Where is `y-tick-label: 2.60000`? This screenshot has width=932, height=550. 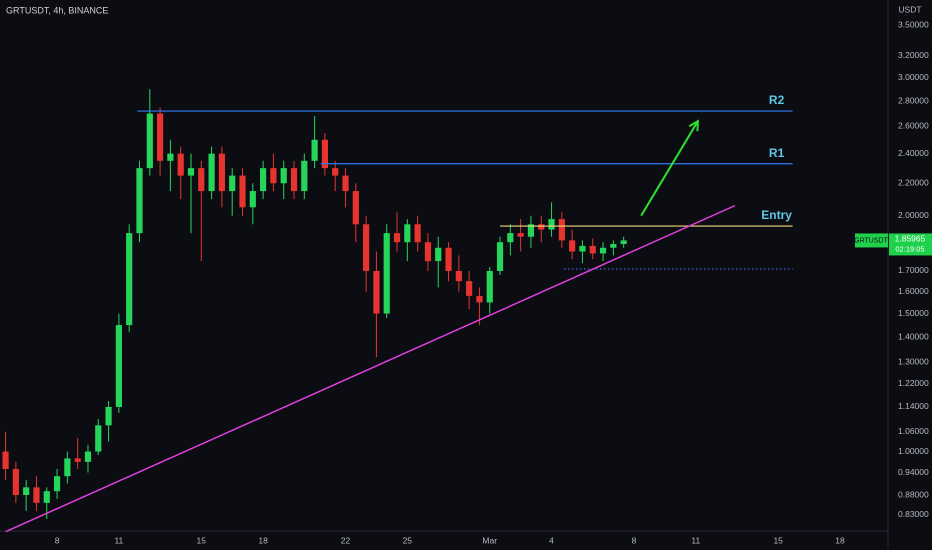
y-tick-label: 2.60000 is located at coordinates (913, 126).